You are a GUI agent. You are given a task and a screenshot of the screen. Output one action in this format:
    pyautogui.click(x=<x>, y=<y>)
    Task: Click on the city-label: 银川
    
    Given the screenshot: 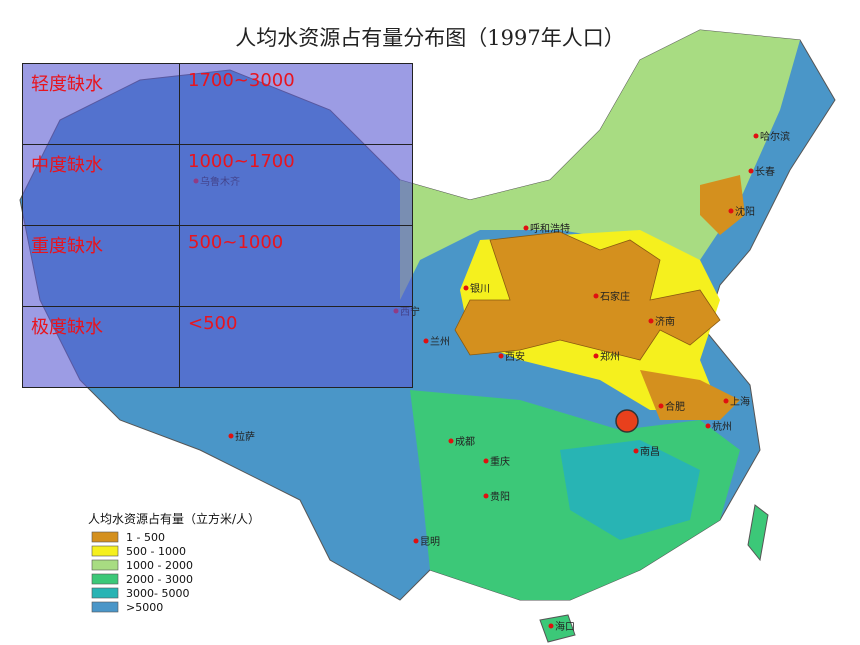 What is the action you would take?
    pyautogui.click(x=480, y=288)
    